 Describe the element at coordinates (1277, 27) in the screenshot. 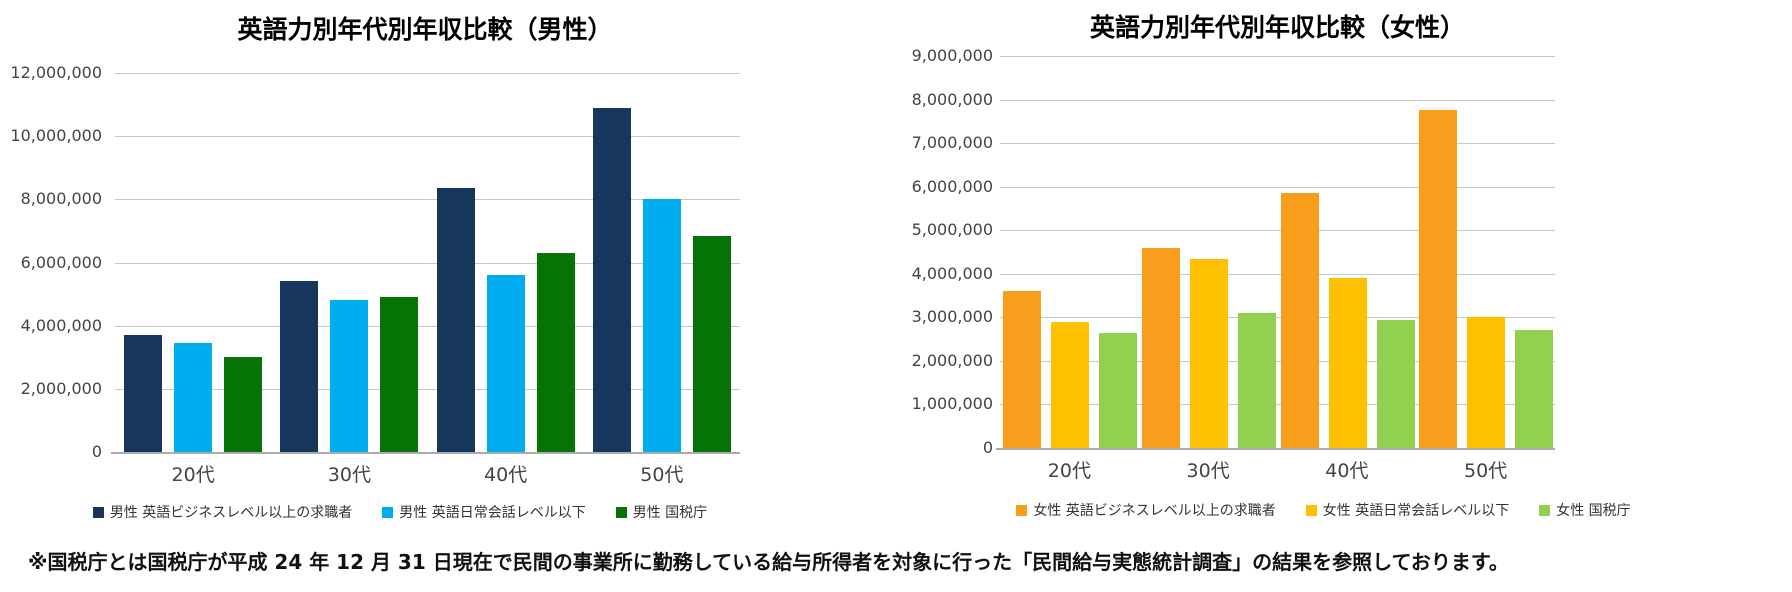

I see `chart-title: 英語力別年代別年収比較（女性）` at that location.